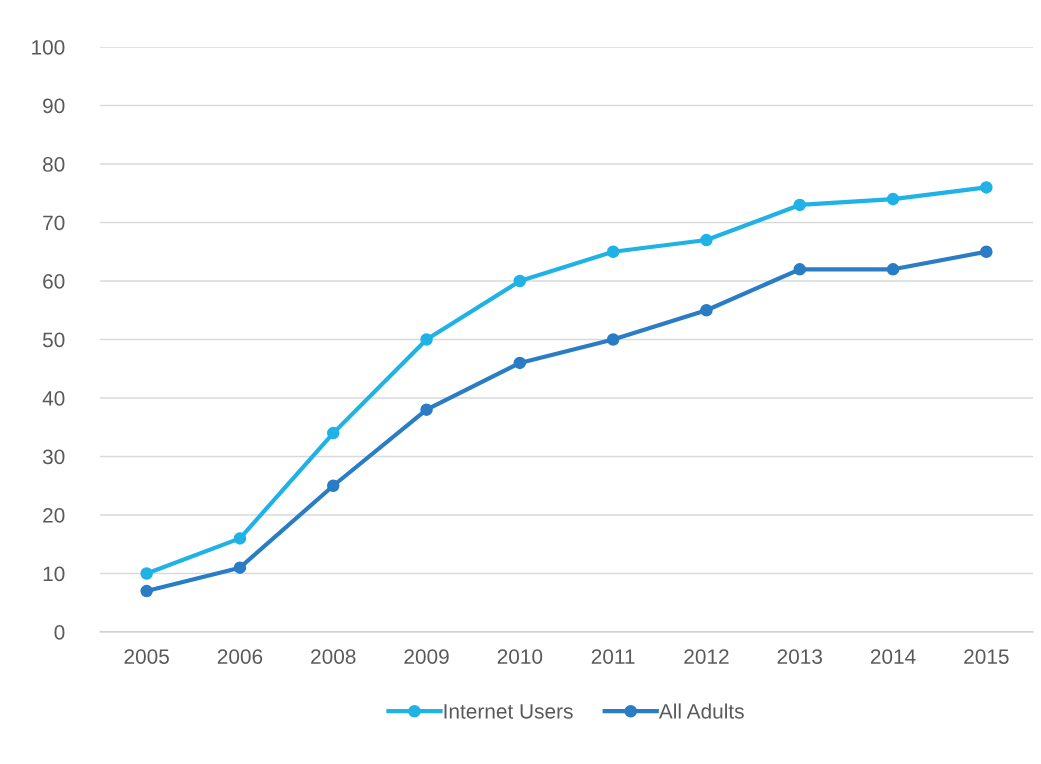 Image resolution: width=1041 pixels, height=764 pixels. I want to click on legend-label: Internet Users, so click(508, 711).